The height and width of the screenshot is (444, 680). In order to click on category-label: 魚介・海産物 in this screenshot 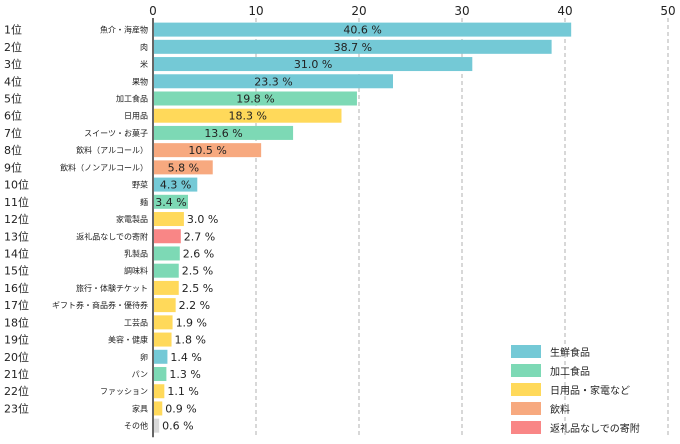, I will do `click(124, 30)`.